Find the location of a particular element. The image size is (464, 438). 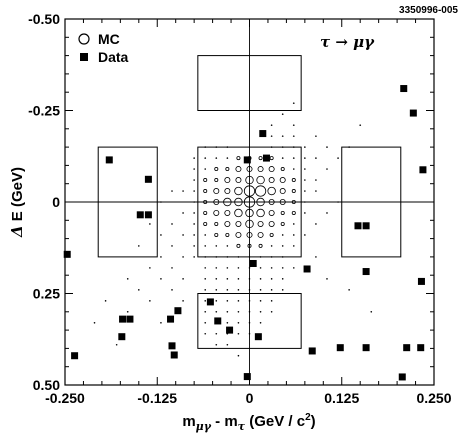

legend-mc-label: MC is located at coordinates (109, 39).